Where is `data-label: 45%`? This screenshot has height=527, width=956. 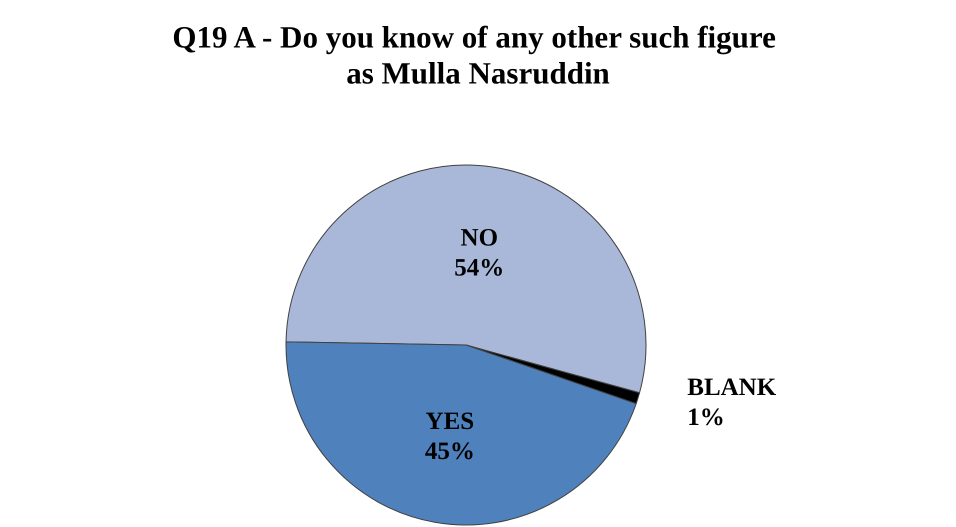
data-label: 45% is located at coordinates (449, 452).